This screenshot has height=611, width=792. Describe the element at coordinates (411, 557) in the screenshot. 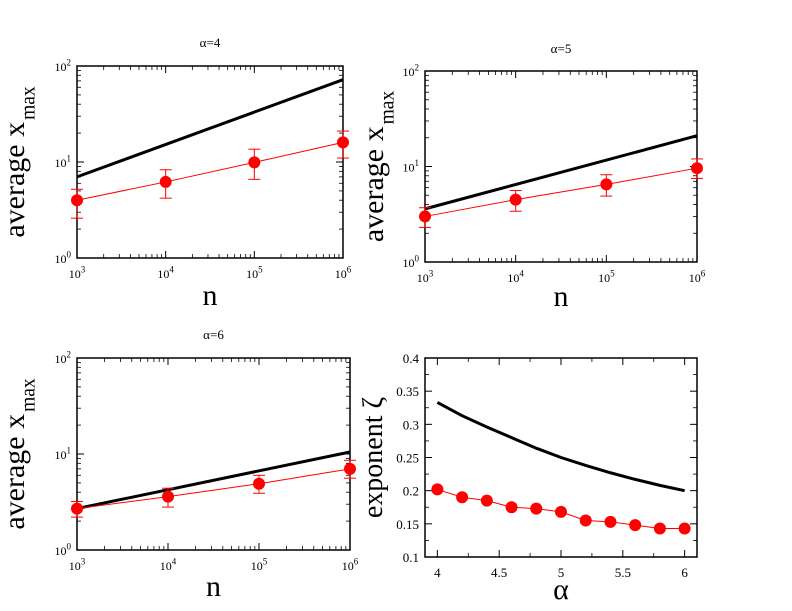

I see `y-tick-label: 0.1` at that location.